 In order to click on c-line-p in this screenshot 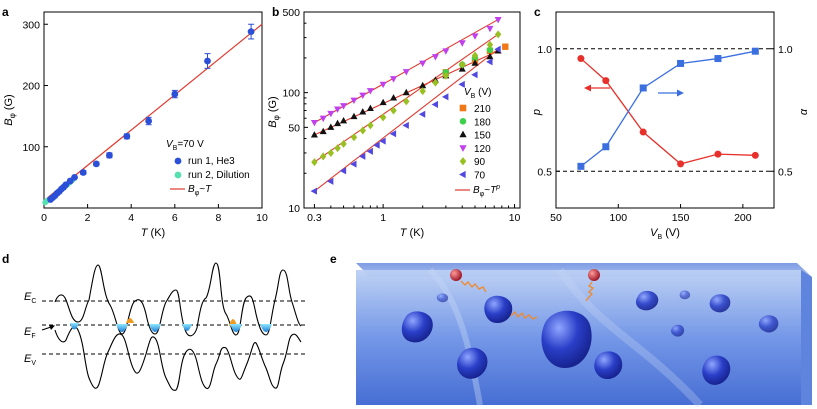, I will do `click(668, 111)`.